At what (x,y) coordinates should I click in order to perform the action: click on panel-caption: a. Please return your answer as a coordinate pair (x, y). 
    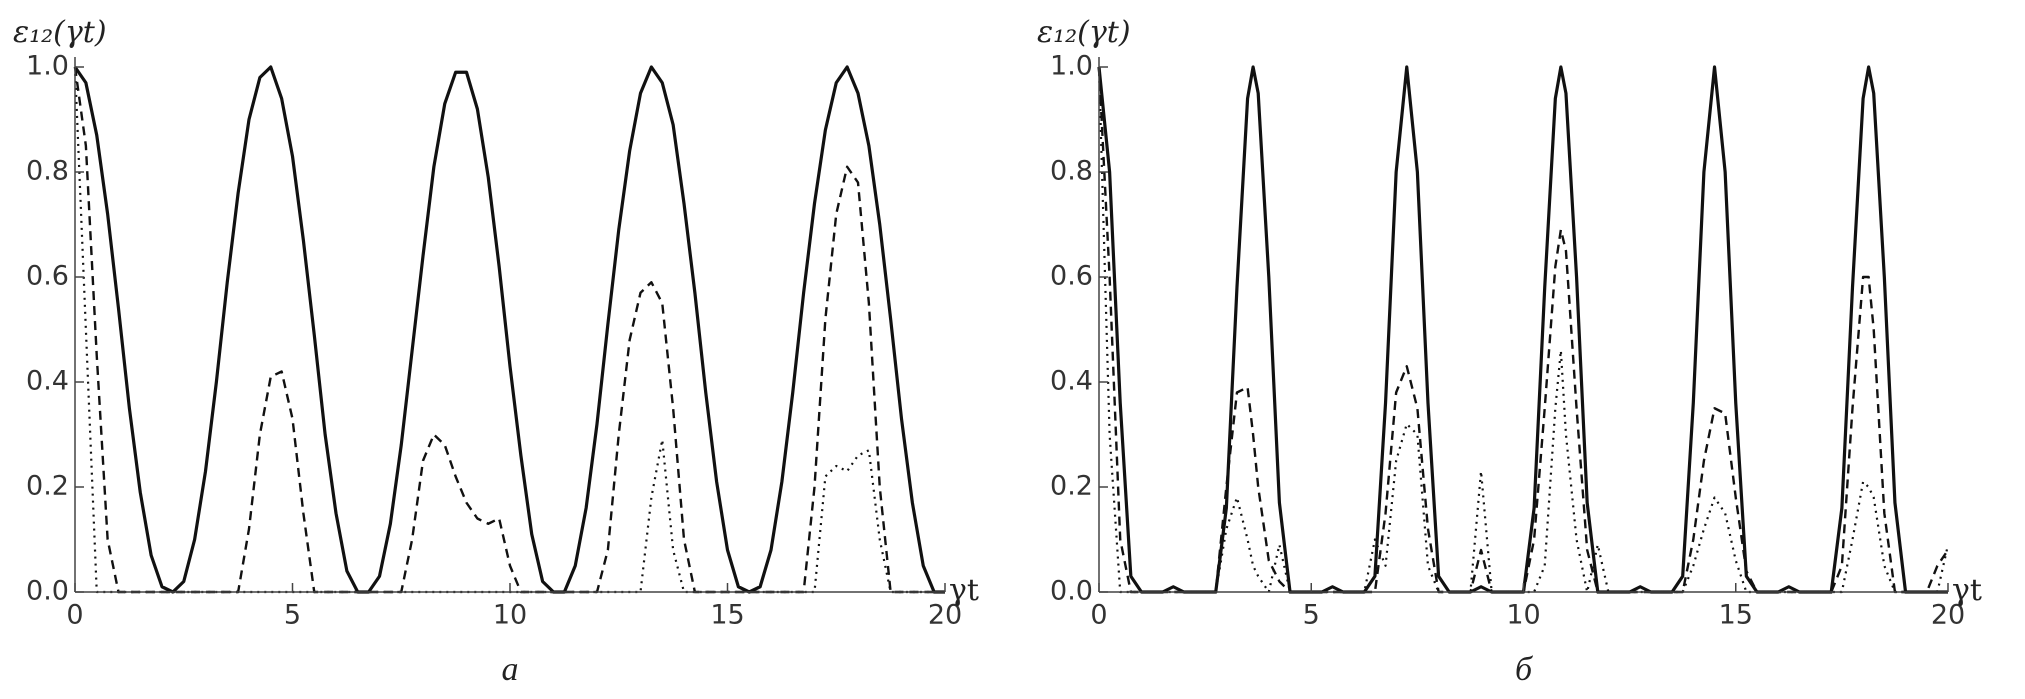
    Looking at the image, I should click on (510, 669).